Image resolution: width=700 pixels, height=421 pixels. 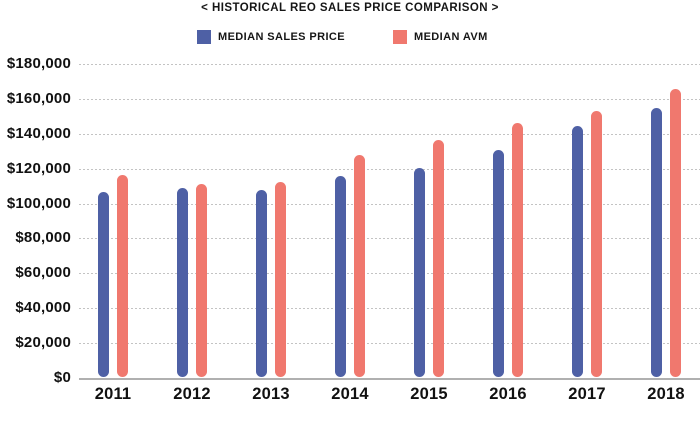 I want to click on y-tick-label: $100,000, so click(x=38, y=203).